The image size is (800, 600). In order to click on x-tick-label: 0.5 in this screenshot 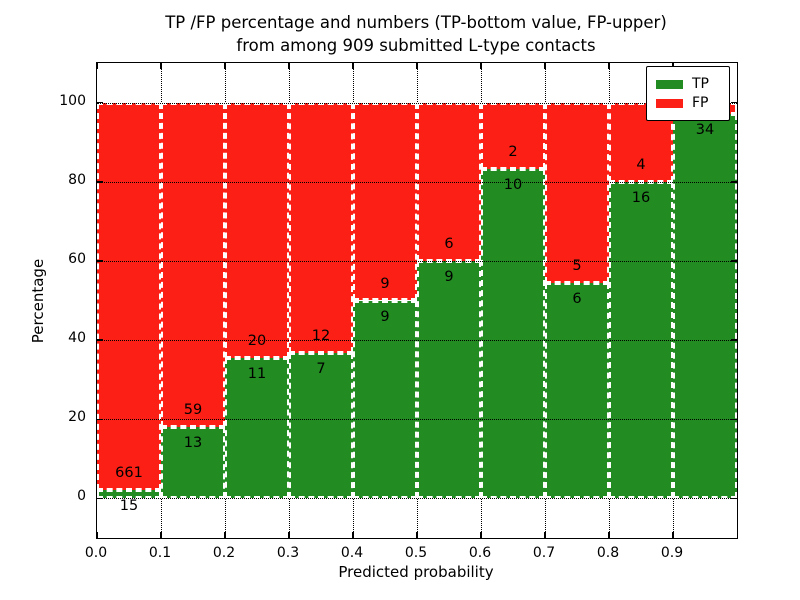, I will do `click(416, 553)`.